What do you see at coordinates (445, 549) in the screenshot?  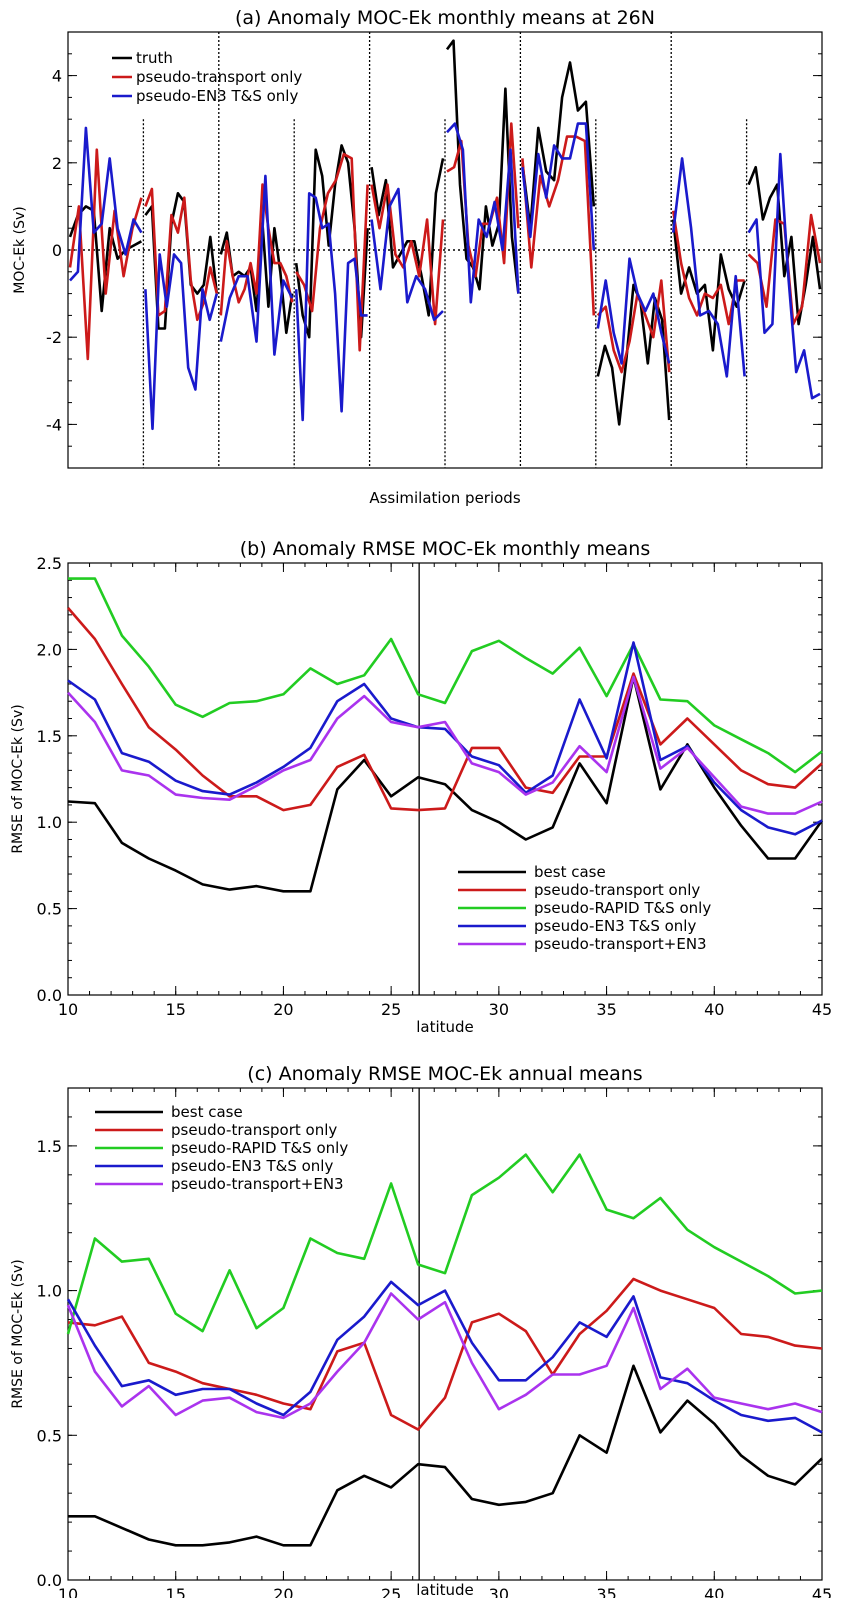 I see `chart-title: (b) Anomaly RMSE MOC-Ek monthly means` at bounding box center [445, 549].